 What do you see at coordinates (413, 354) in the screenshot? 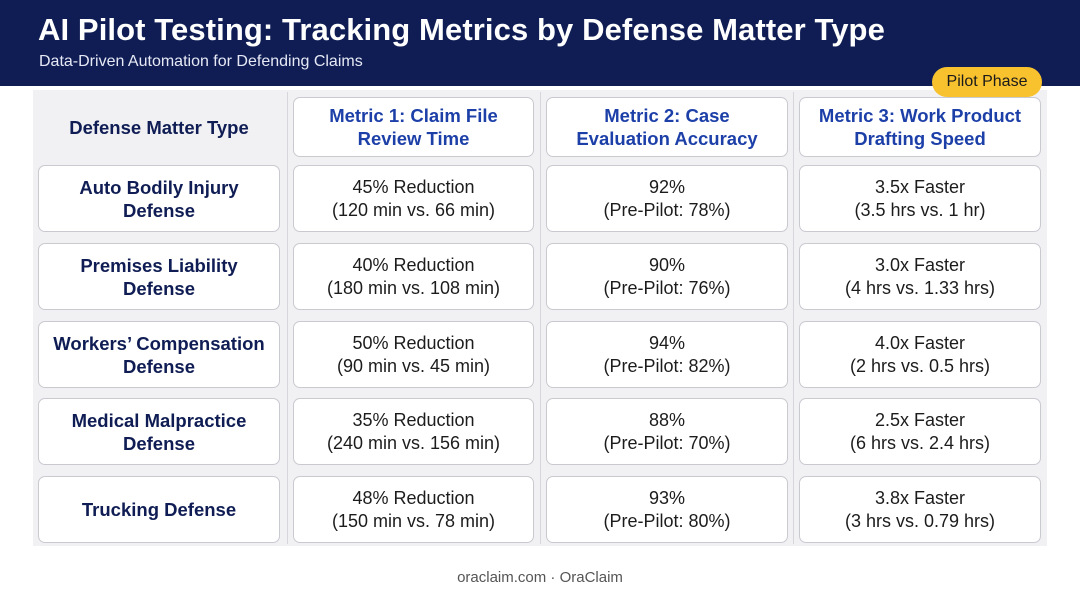
I see `metric-1-cell: 50% Reduction (90 min vs. 45 min)` at bounding box center [413, 354].